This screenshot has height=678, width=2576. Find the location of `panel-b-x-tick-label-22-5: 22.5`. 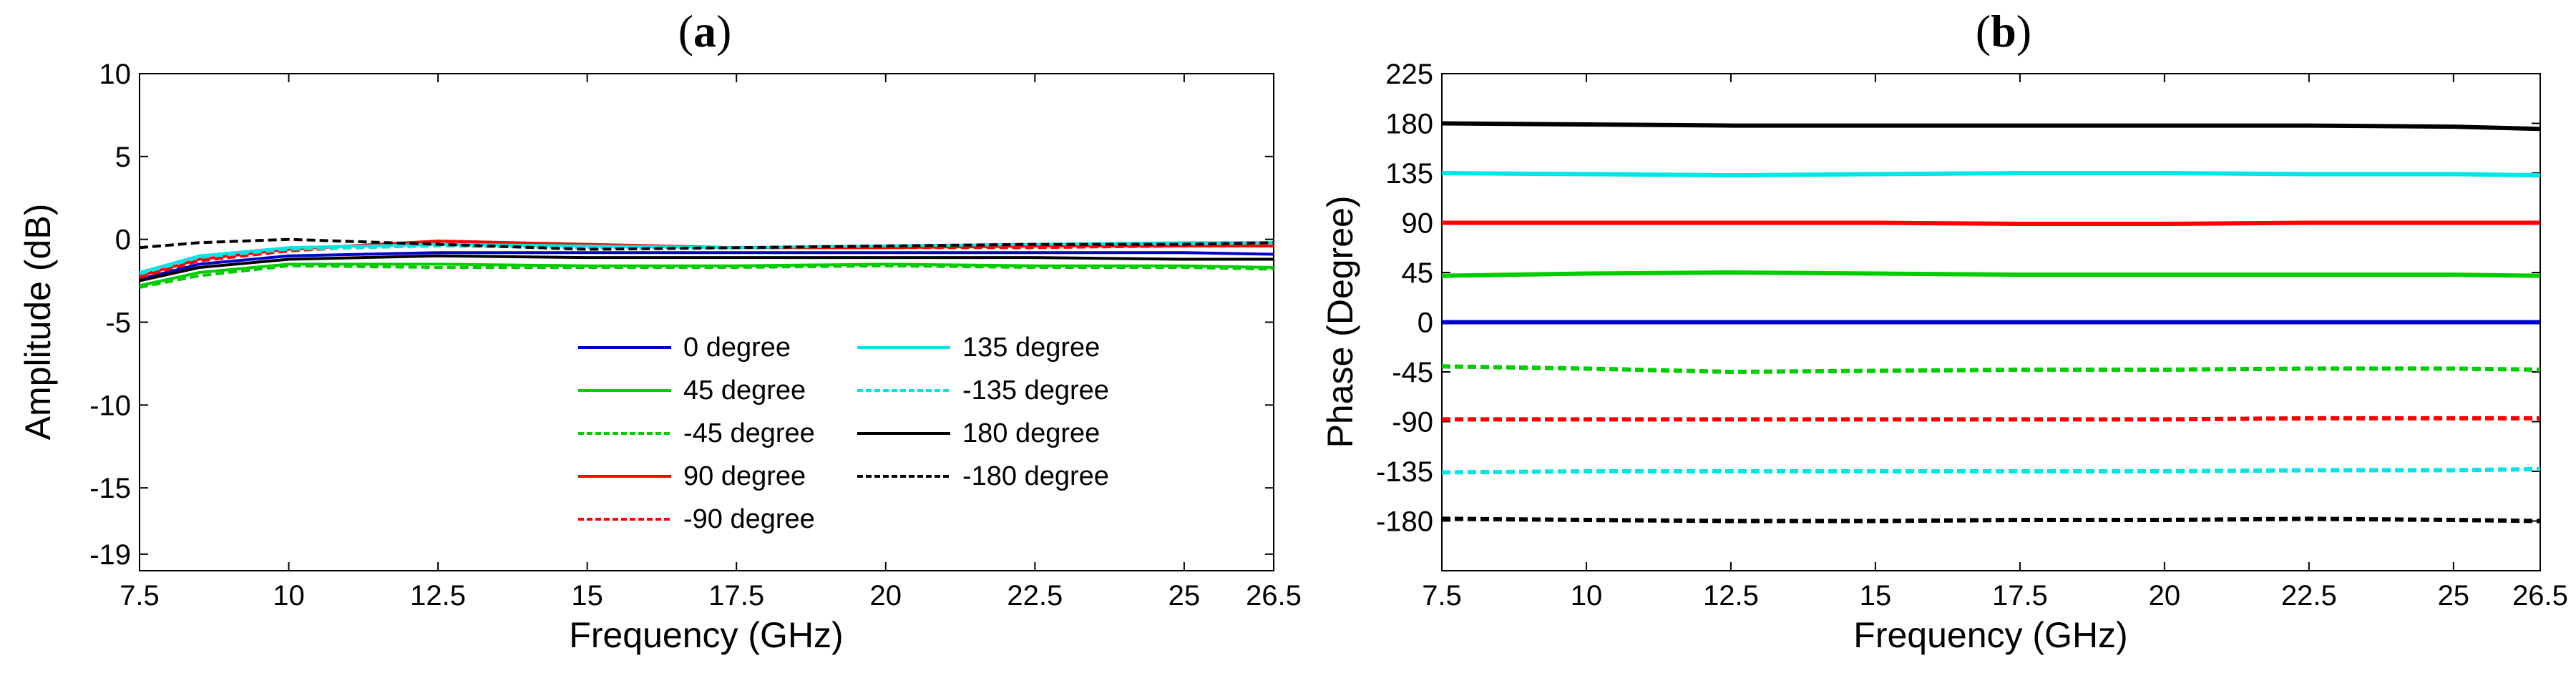

panel-b-x-tick-label-22-5: 22.5 is located at coordinates (2309, 595).